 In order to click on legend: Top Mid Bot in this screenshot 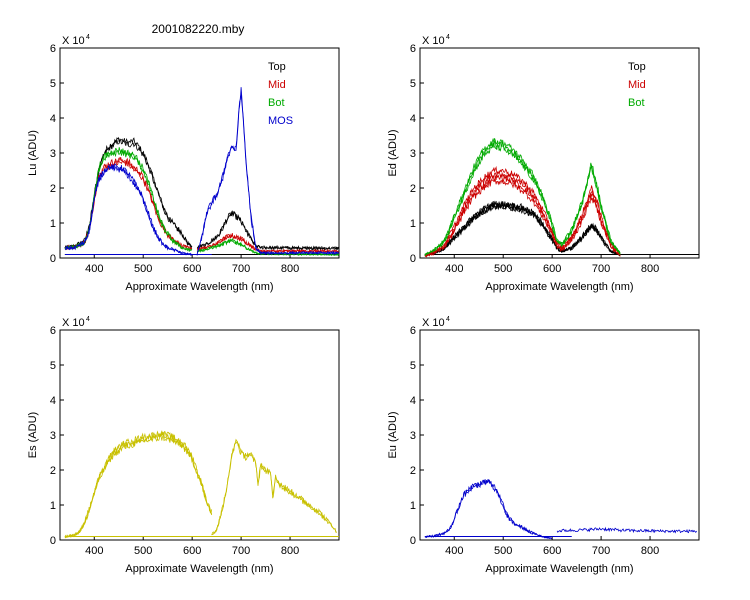, I will do `click(637, 85)`.